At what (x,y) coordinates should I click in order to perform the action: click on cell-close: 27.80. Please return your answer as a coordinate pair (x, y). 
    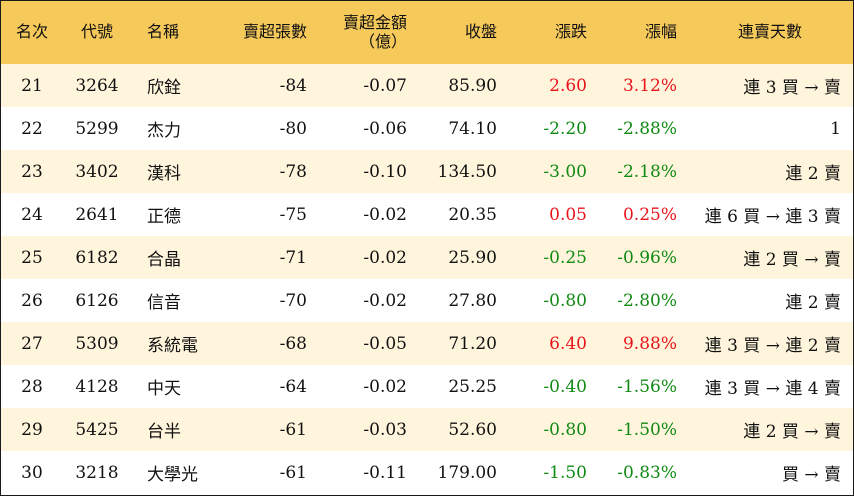
    Looking at the image, I should click on (472, 300).